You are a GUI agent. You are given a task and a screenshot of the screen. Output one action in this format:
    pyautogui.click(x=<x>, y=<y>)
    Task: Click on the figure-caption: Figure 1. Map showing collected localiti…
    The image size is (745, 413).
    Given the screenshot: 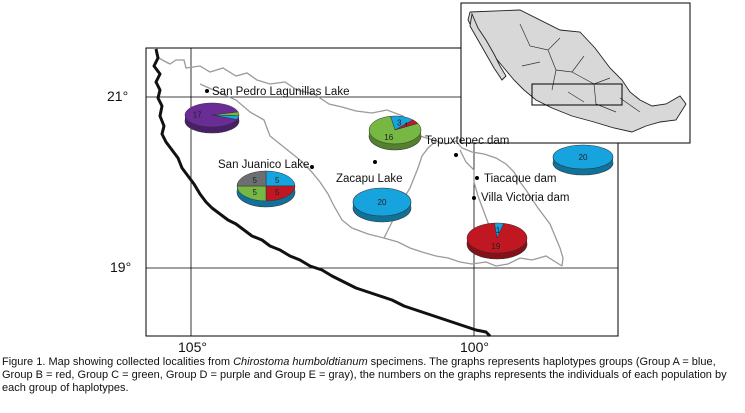 What is the action you would take?
    pyautogui.click(x=372, y=375)
    